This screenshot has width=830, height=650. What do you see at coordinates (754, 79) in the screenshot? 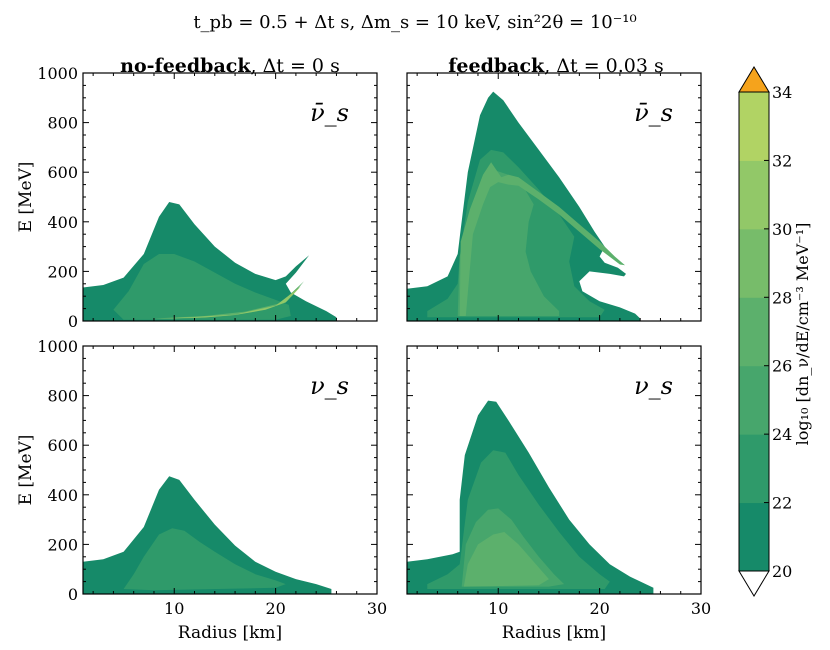
I see `colorbar-extend-max` at bounding box center [754, 79].